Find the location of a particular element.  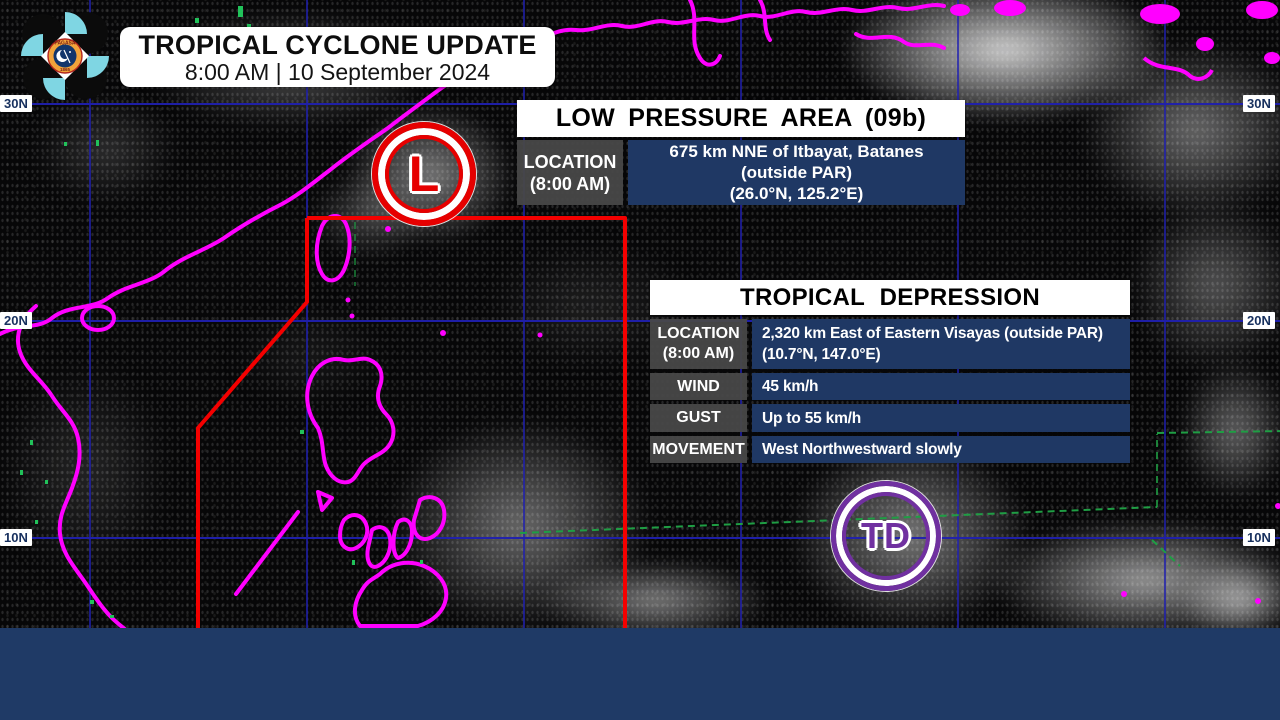

lpa-value-line2: (outside PAR) is located at coordinates (796, 172).